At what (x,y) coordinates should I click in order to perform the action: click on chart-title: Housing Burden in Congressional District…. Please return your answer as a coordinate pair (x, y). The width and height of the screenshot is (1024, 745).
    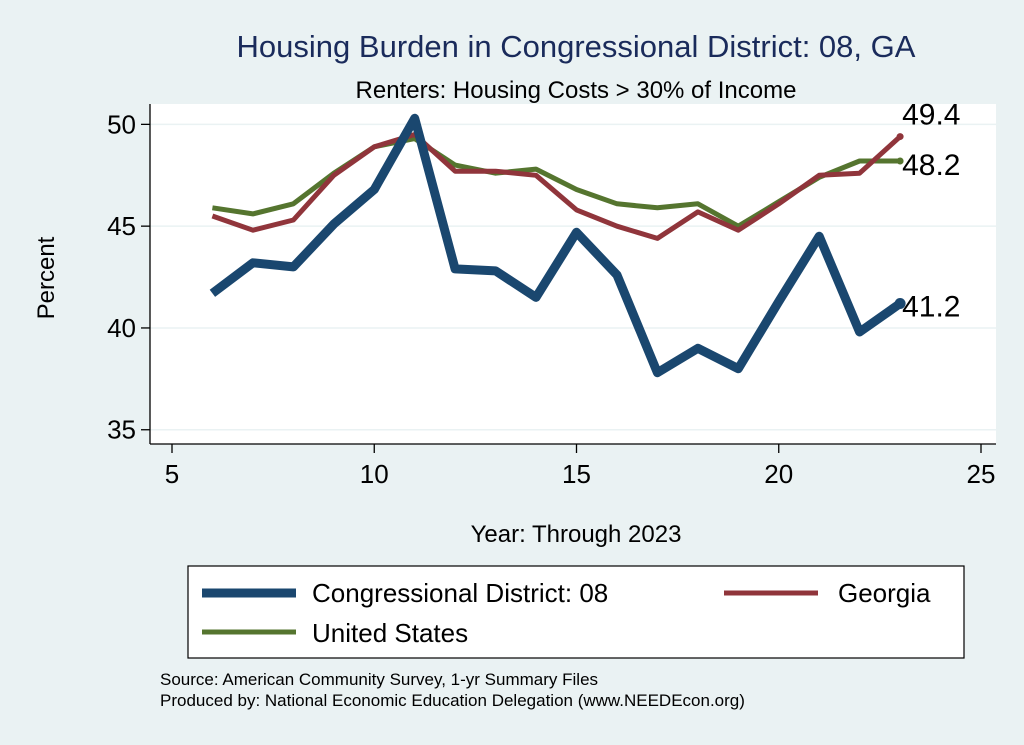
    Looking at the image, I should click on (576, 46).